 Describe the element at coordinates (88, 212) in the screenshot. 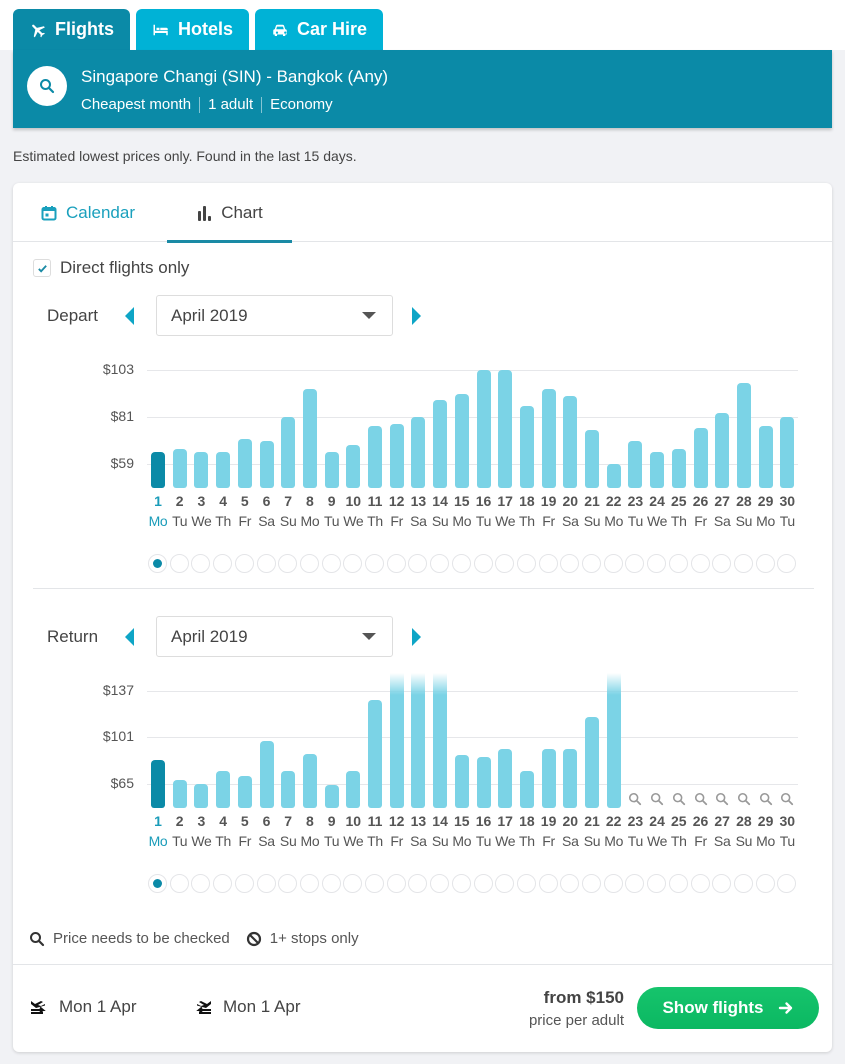

I see `tab-calendar: Calendar` at that location.